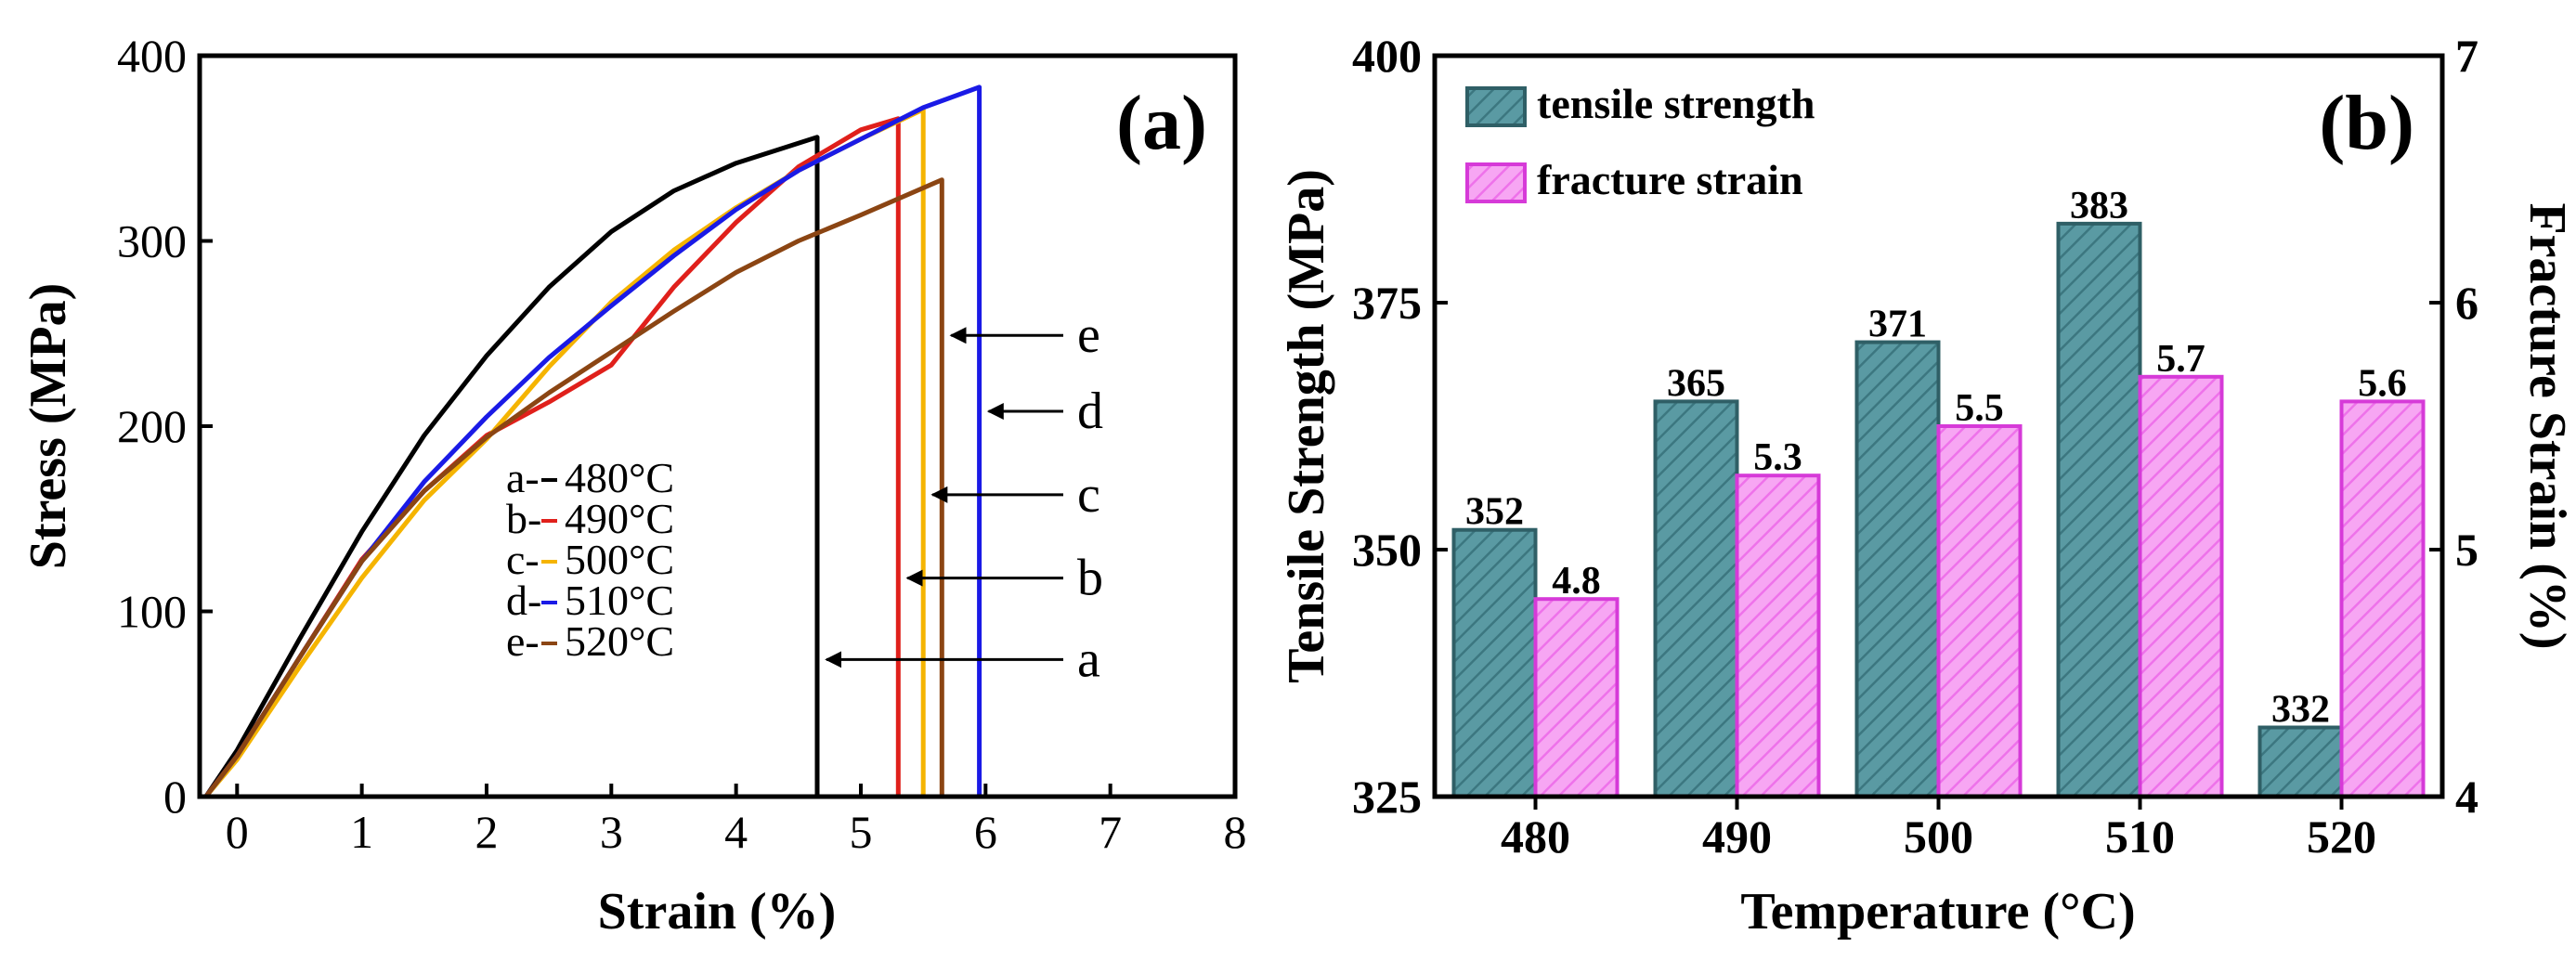 The height and width of the screenshot is (973, 2576). Describe the element at coordinates (1387, 550) in the screenshot. I see `y-tick-label-left: 350` at that location.